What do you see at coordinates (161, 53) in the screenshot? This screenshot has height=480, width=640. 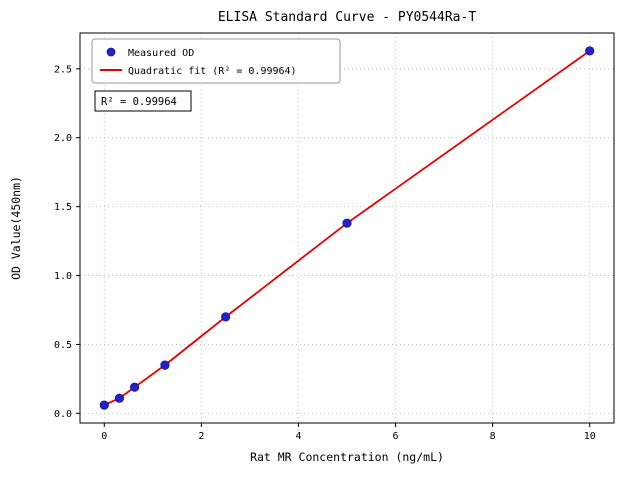 I see `legend-label-measured-od: Measured OD` at bounding box center [161, 53].